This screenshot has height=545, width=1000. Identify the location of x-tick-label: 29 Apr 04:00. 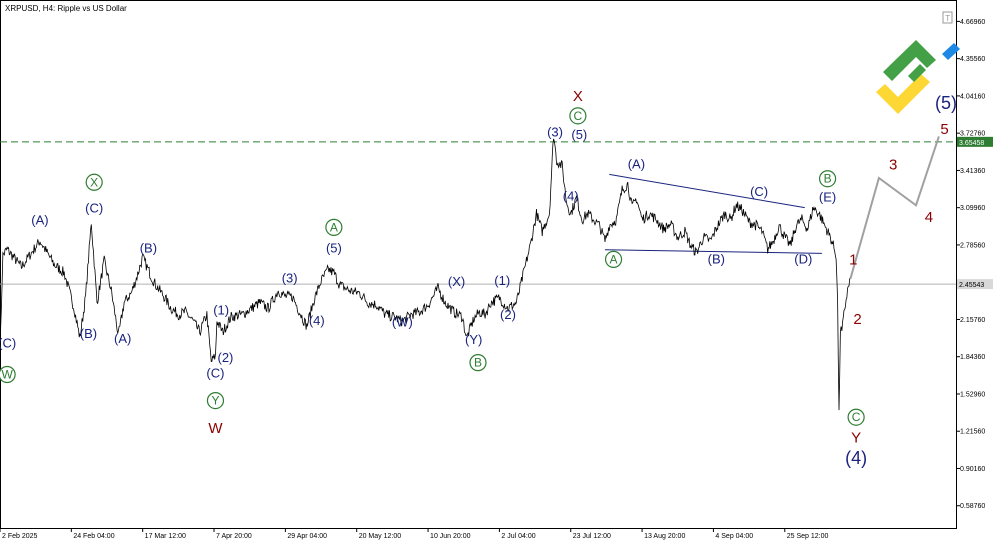
(307, 536).